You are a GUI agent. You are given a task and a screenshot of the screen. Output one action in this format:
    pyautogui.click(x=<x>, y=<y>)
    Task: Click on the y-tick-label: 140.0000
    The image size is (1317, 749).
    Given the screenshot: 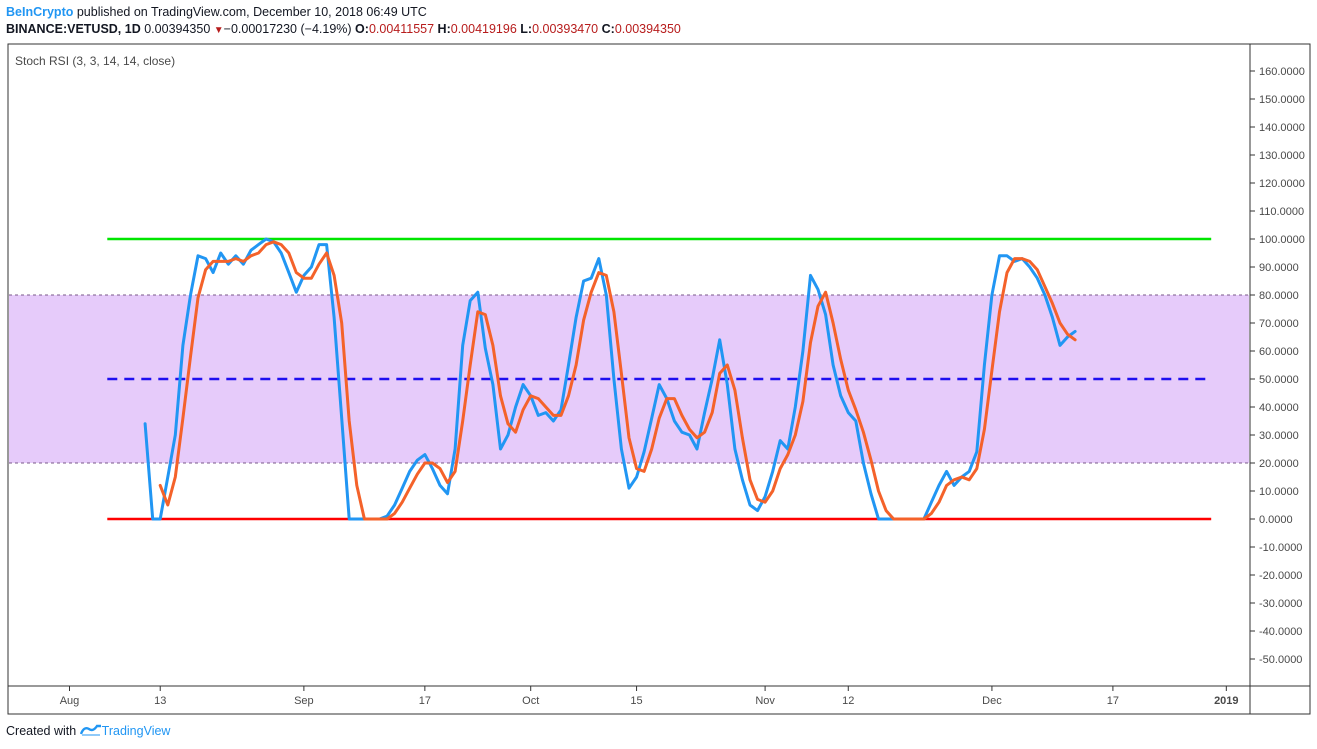 What is the action you would take?
    pyautogui.click(x=1282, y=128)
    